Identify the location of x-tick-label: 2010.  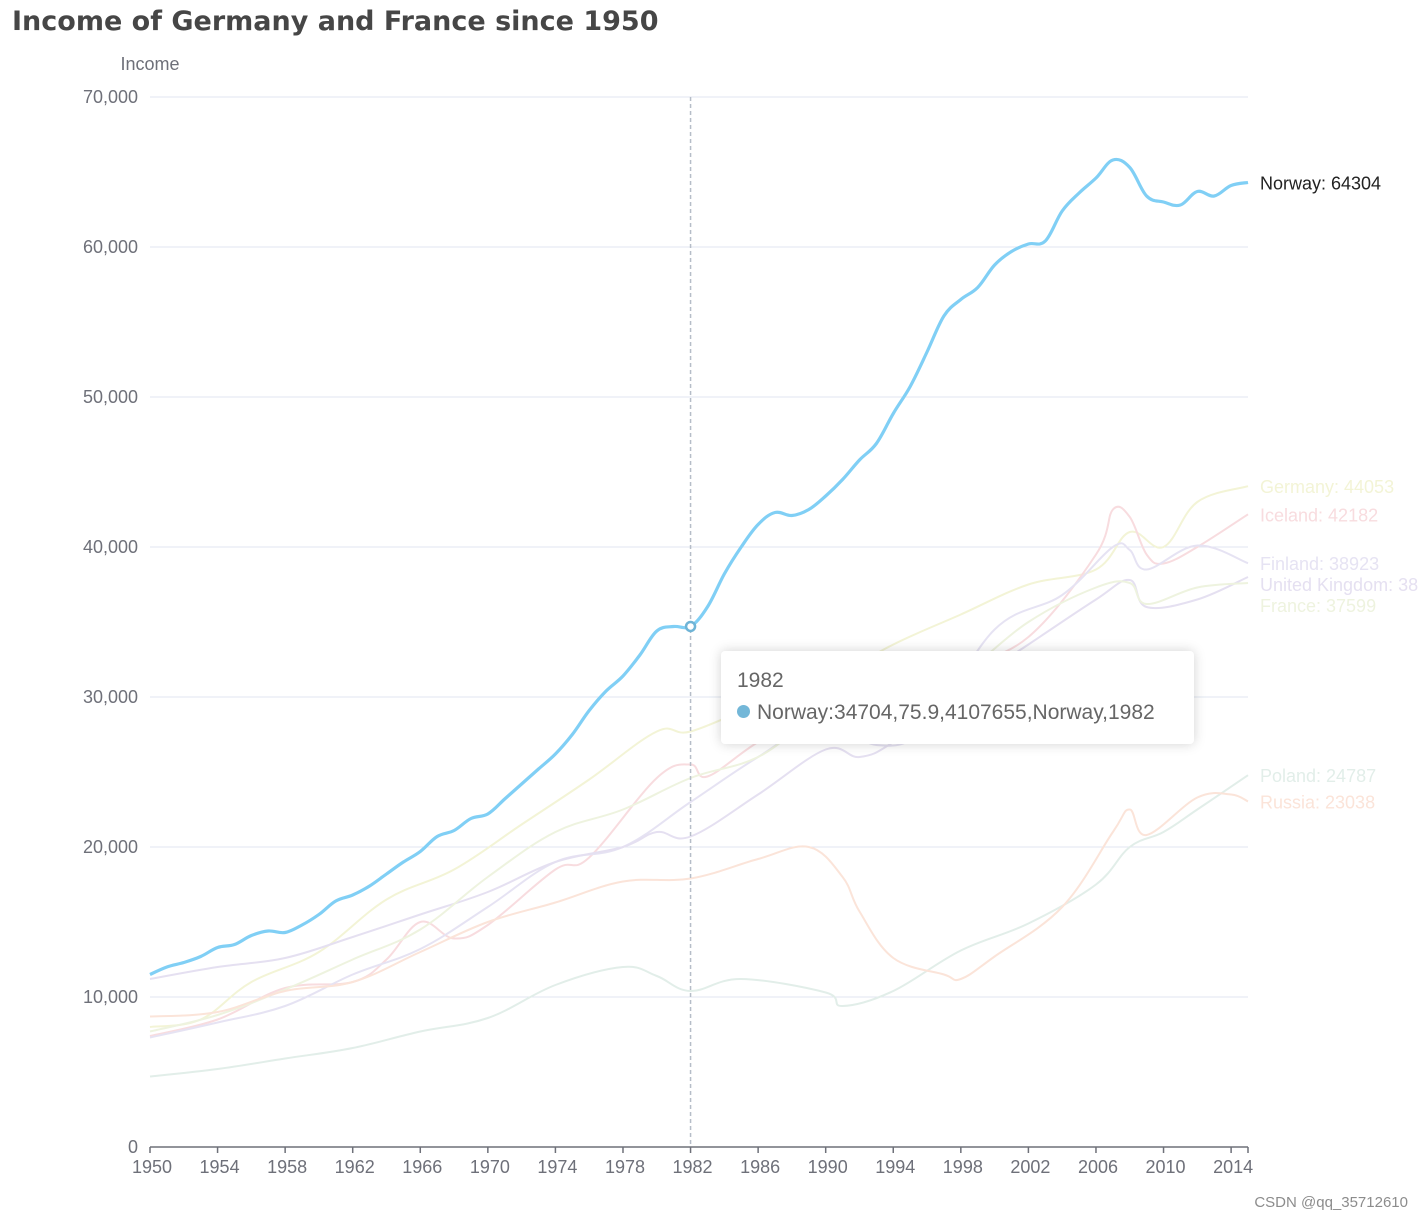
(1166, 1167).